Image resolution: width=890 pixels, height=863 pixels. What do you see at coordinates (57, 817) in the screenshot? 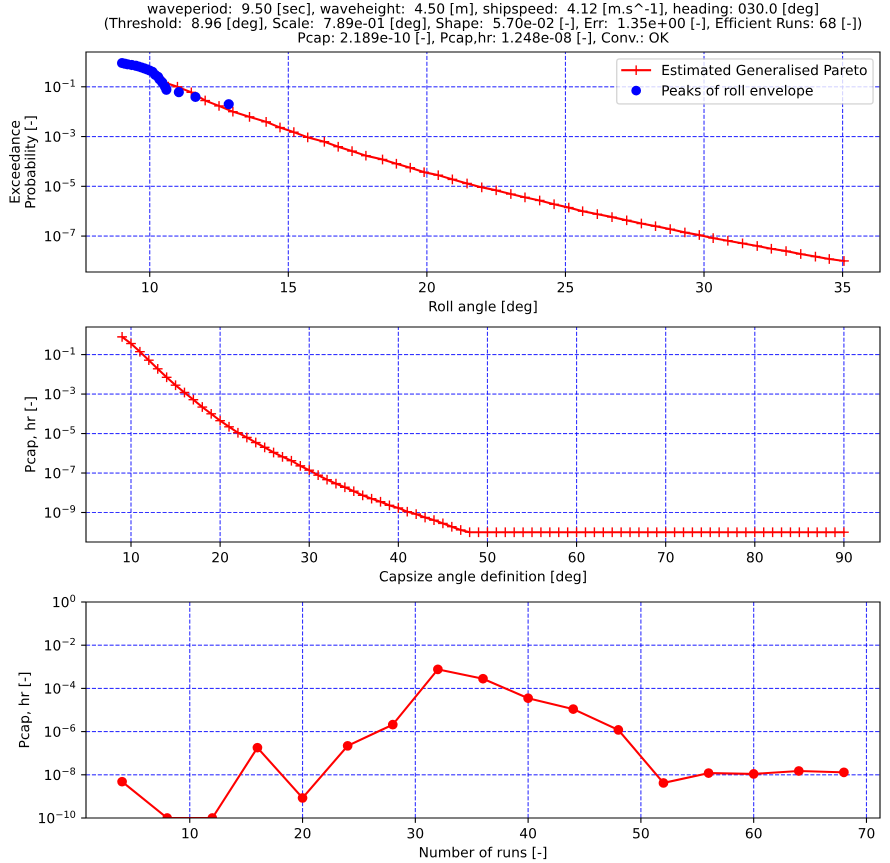
I see `y-tick-label: 10$^{−10}$` at bounding box center [57, 817].